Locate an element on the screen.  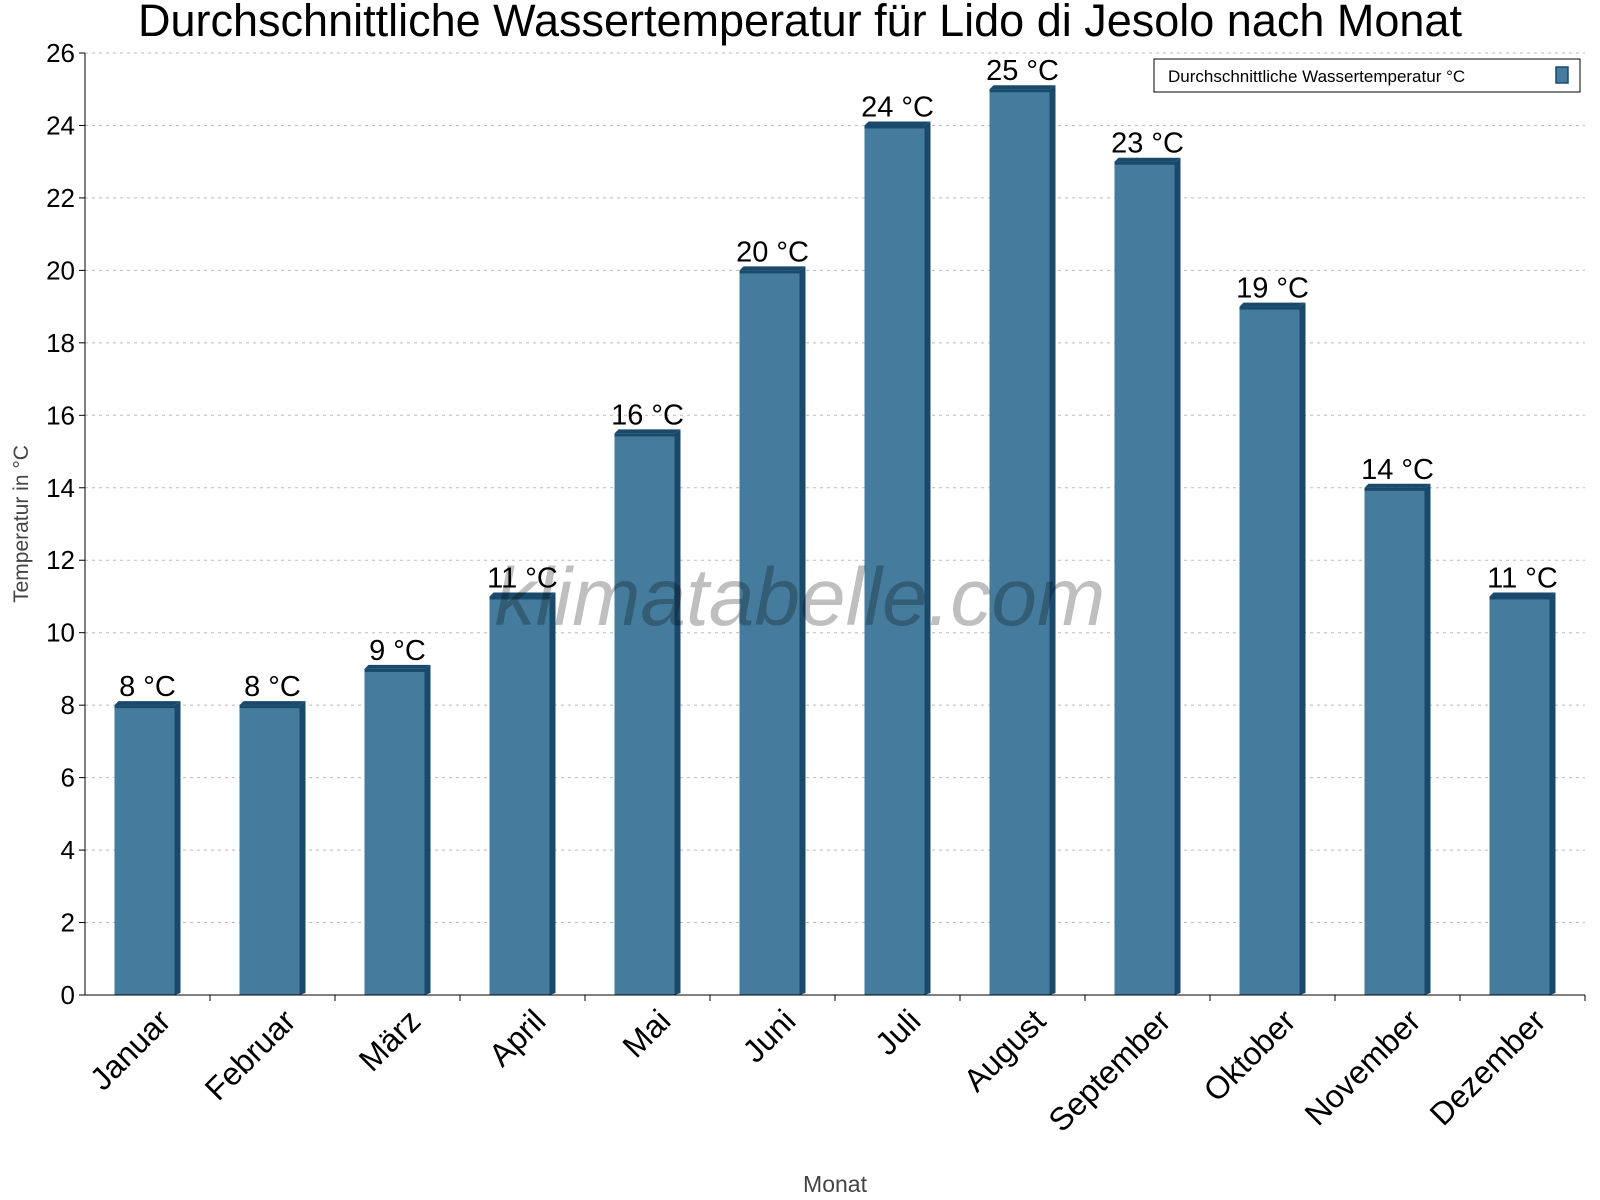
x-tick-label: Januar is located at coordinates (130, 1049).